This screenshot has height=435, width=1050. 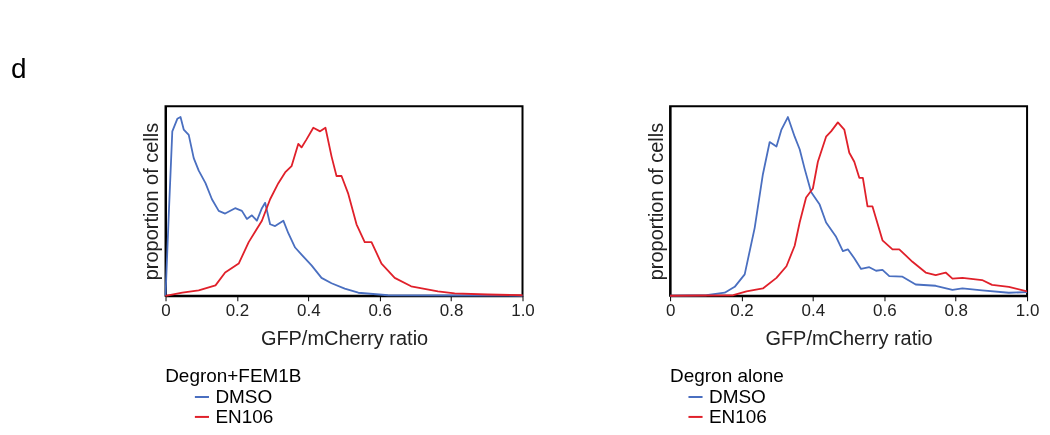 I want to click on legend-title: Degron+FEM1B, so click(x=233, y=375).